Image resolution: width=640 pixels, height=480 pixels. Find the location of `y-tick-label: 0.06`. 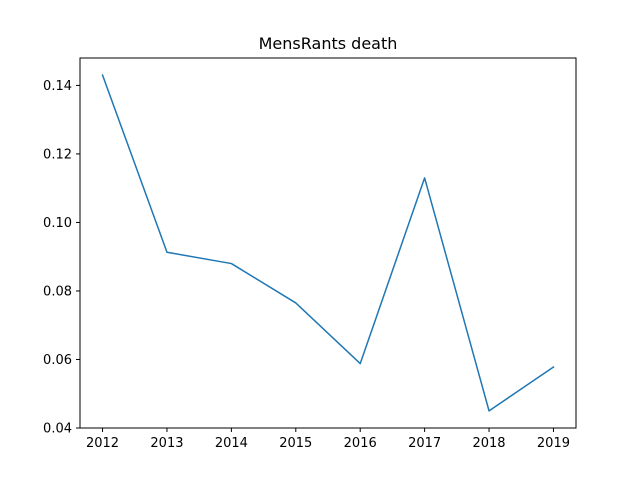

y-tick-label: 0.06 is located at coordinates (57, 360).